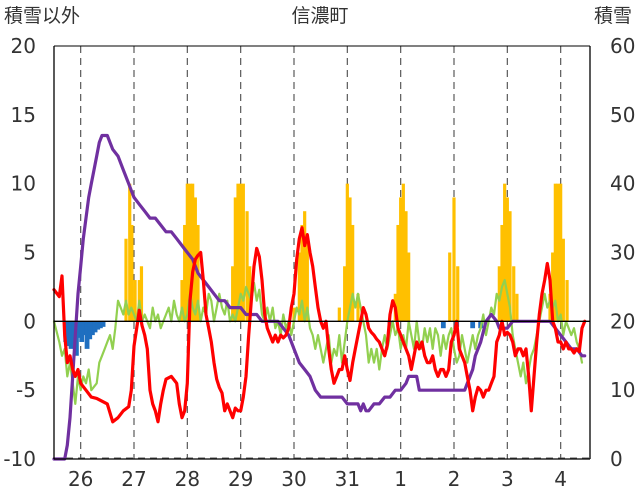  What do you see at coordinates (187, 479) in the screenshot?
I see `x-tick-label: 28` at bounding box center [187, 479].